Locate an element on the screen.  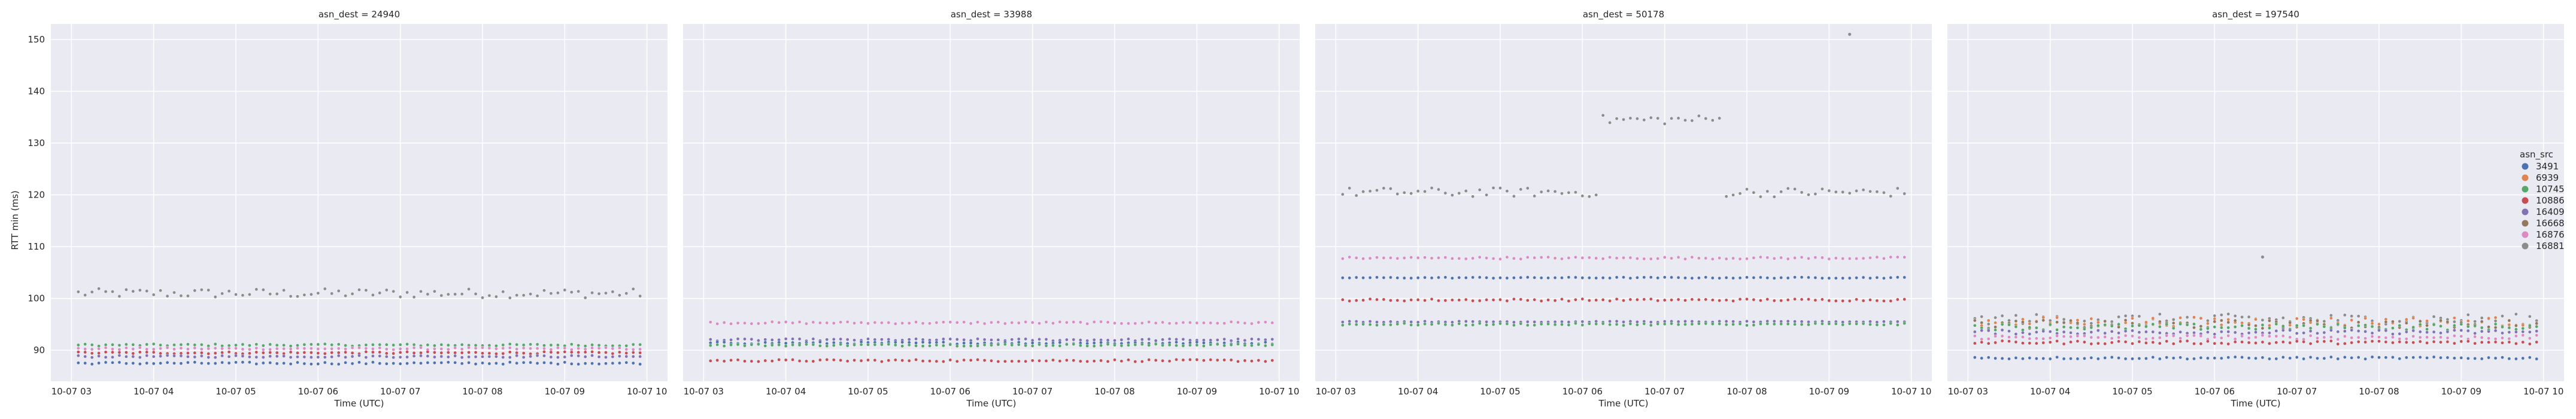
legend-marker is located at coordinates (2526, 246).